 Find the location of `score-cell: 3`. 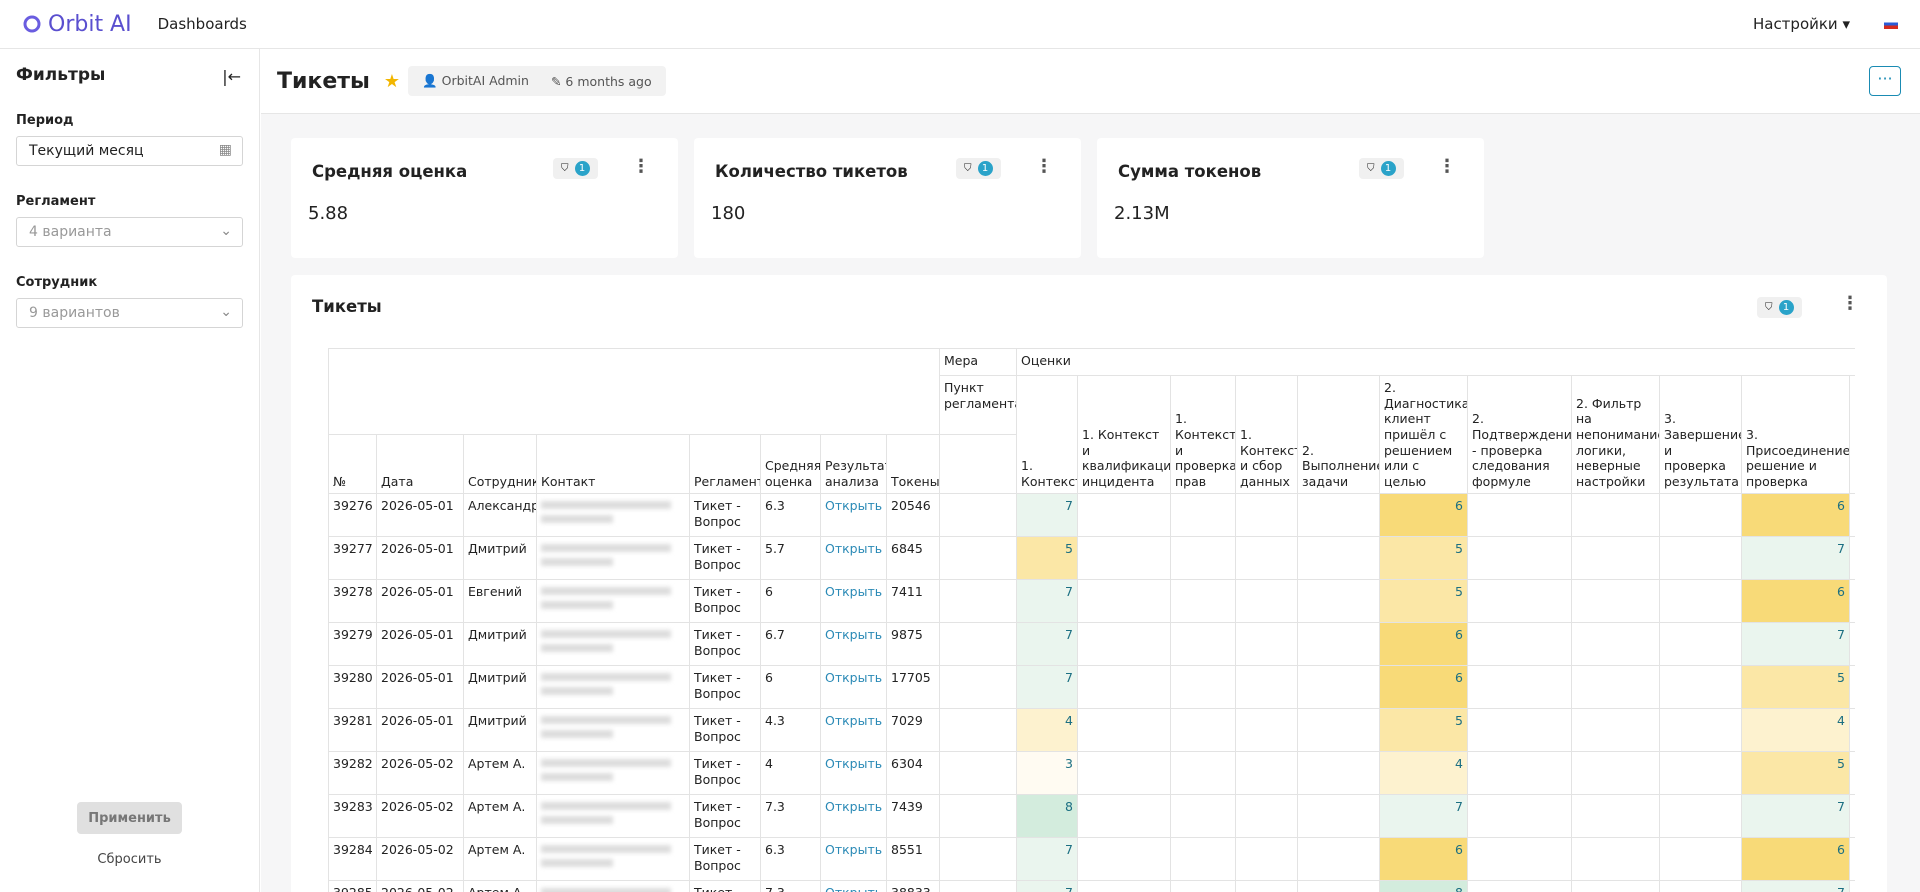

score-cell: 3 is located at coordinates (1047, 773).